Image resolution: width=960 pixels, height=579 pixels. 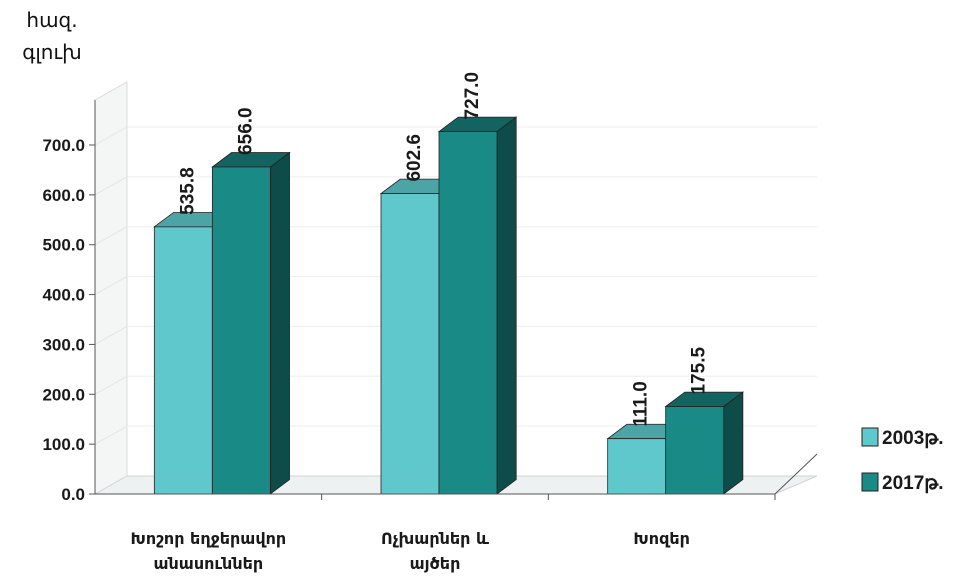 What do you see at coordinates (913, 438) in the screenshot?
I see `legend-label: 2003թ.` at bounding box center [913, 438].